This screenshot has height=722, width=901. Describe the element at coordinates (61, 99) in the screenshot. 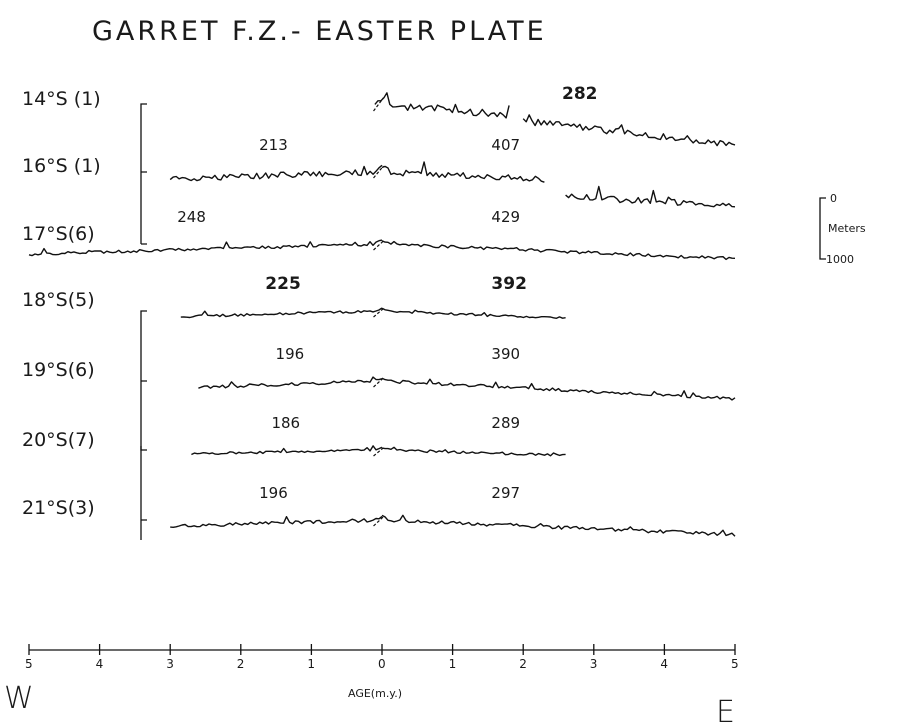

I see `row-label: 14°S (1)` at that location.